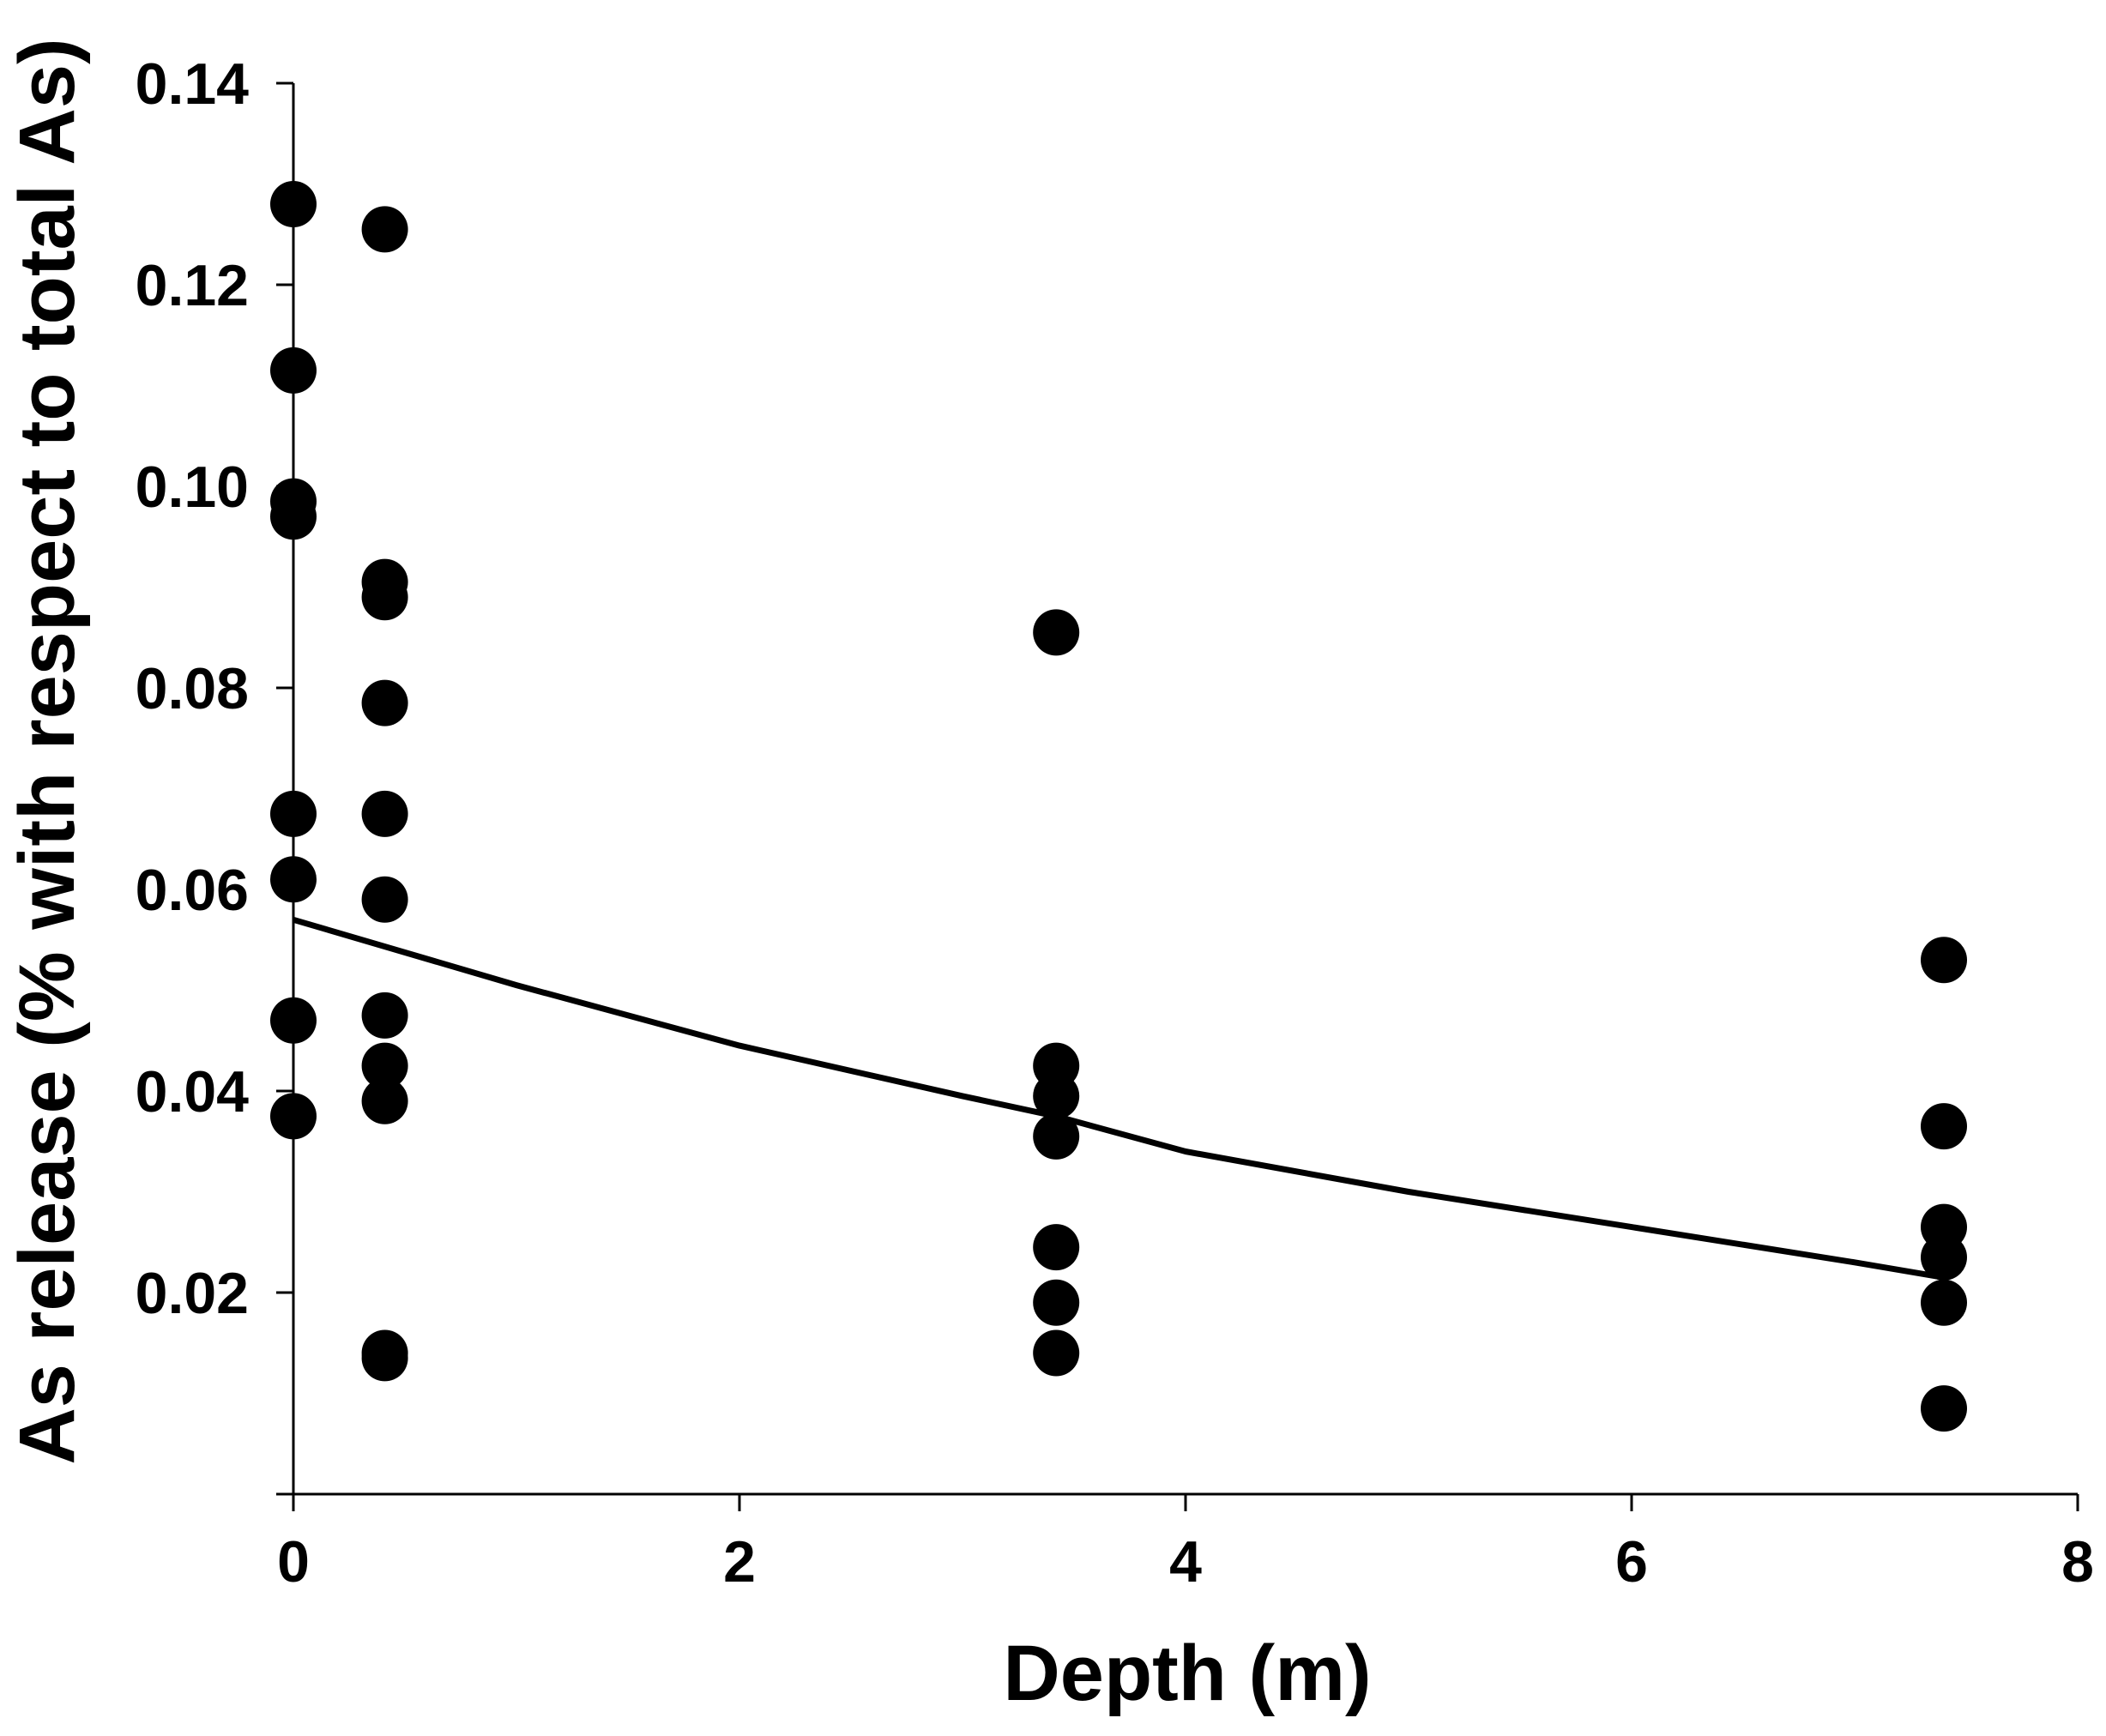 Image resolution: width=2106 pixels, height=1736 pixels. I want to click on y-axis-ticks: 0.02 0.04 0.06 0.08 0.10 0.12 0.14, so click(214, 773).